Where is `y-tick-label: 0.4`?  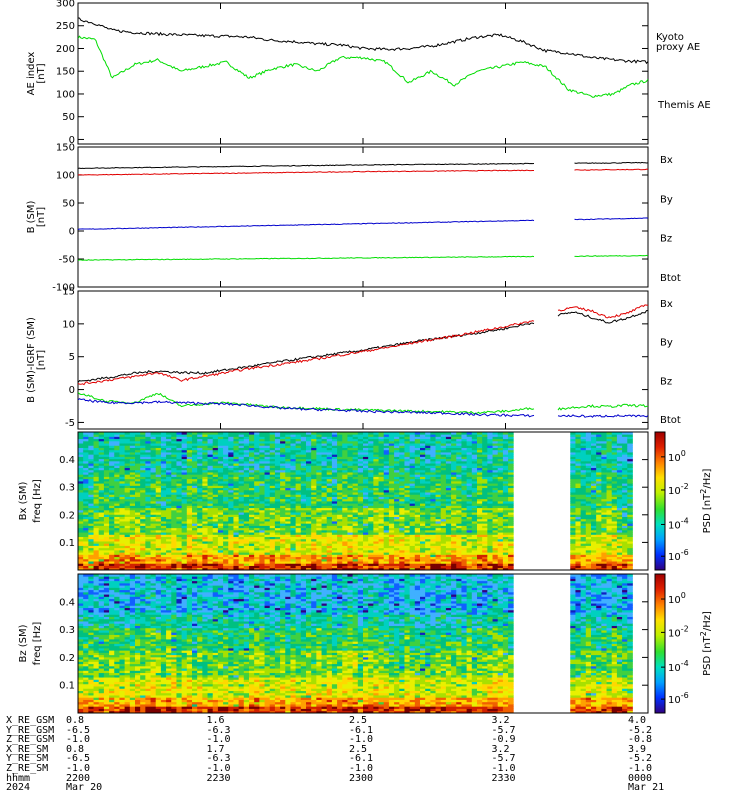 y-tick-label: 0.4 is located at coordinates (67, 460).